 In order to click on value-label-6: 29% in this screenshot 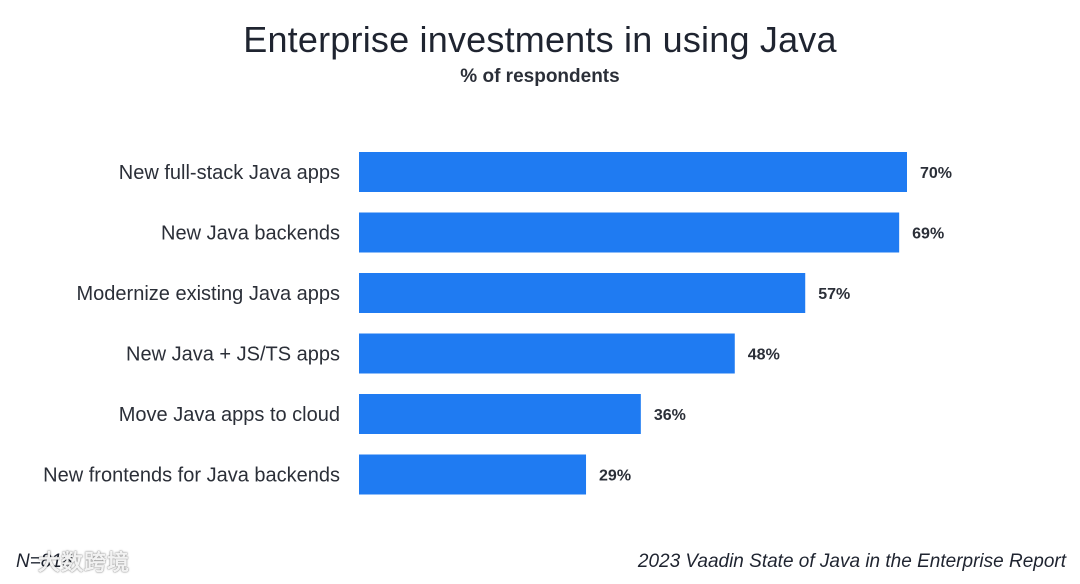, I will do `click(615, 476)`.